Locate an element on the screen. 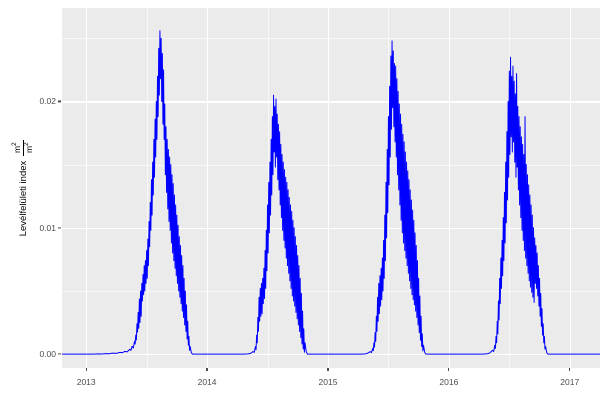 The height and width of the screenshot is (400, 600). y-axis-title: Levélfelületi index m2 m2 is located at coordinates (22, 188).